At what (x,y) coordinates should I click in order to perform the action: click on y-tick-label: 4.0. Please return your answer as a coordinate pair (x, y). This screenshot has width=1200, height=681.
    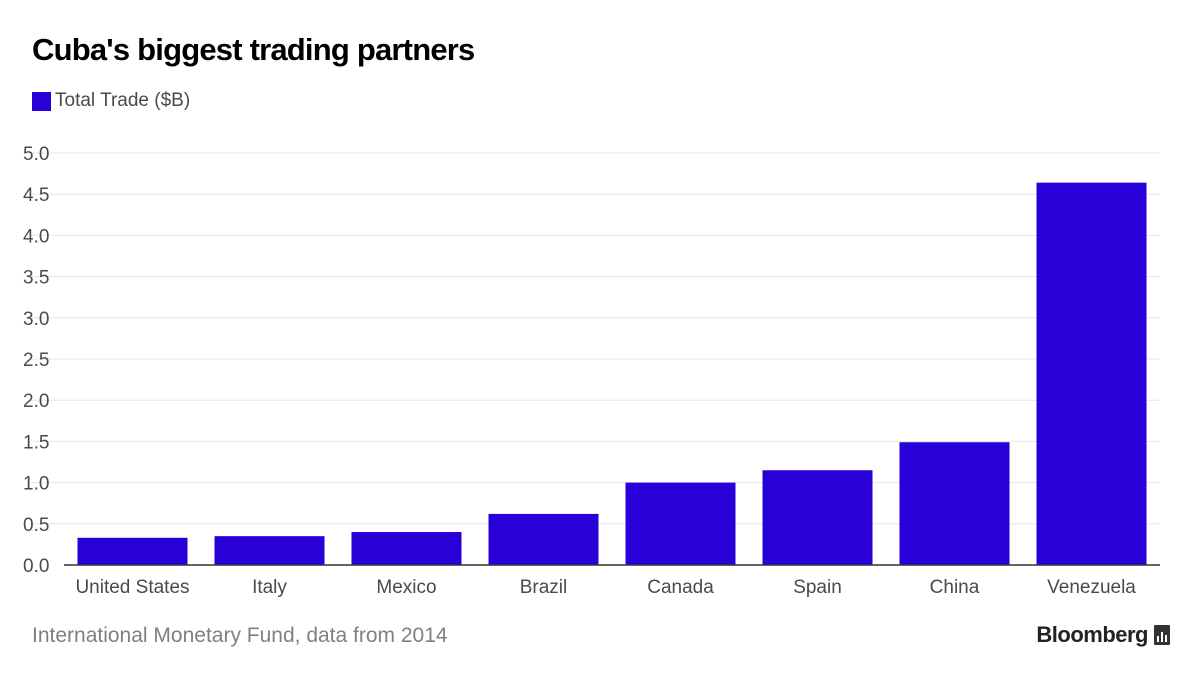
    Looking at the image, I should click on (36, 236).